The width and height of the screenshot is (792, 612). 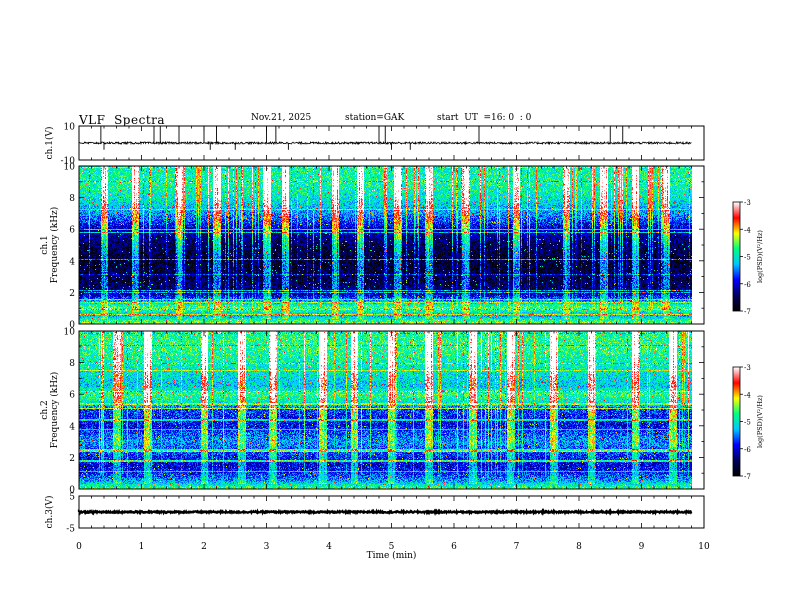 I want to click on x-tick-label: 5, so click(x=392, y=547).